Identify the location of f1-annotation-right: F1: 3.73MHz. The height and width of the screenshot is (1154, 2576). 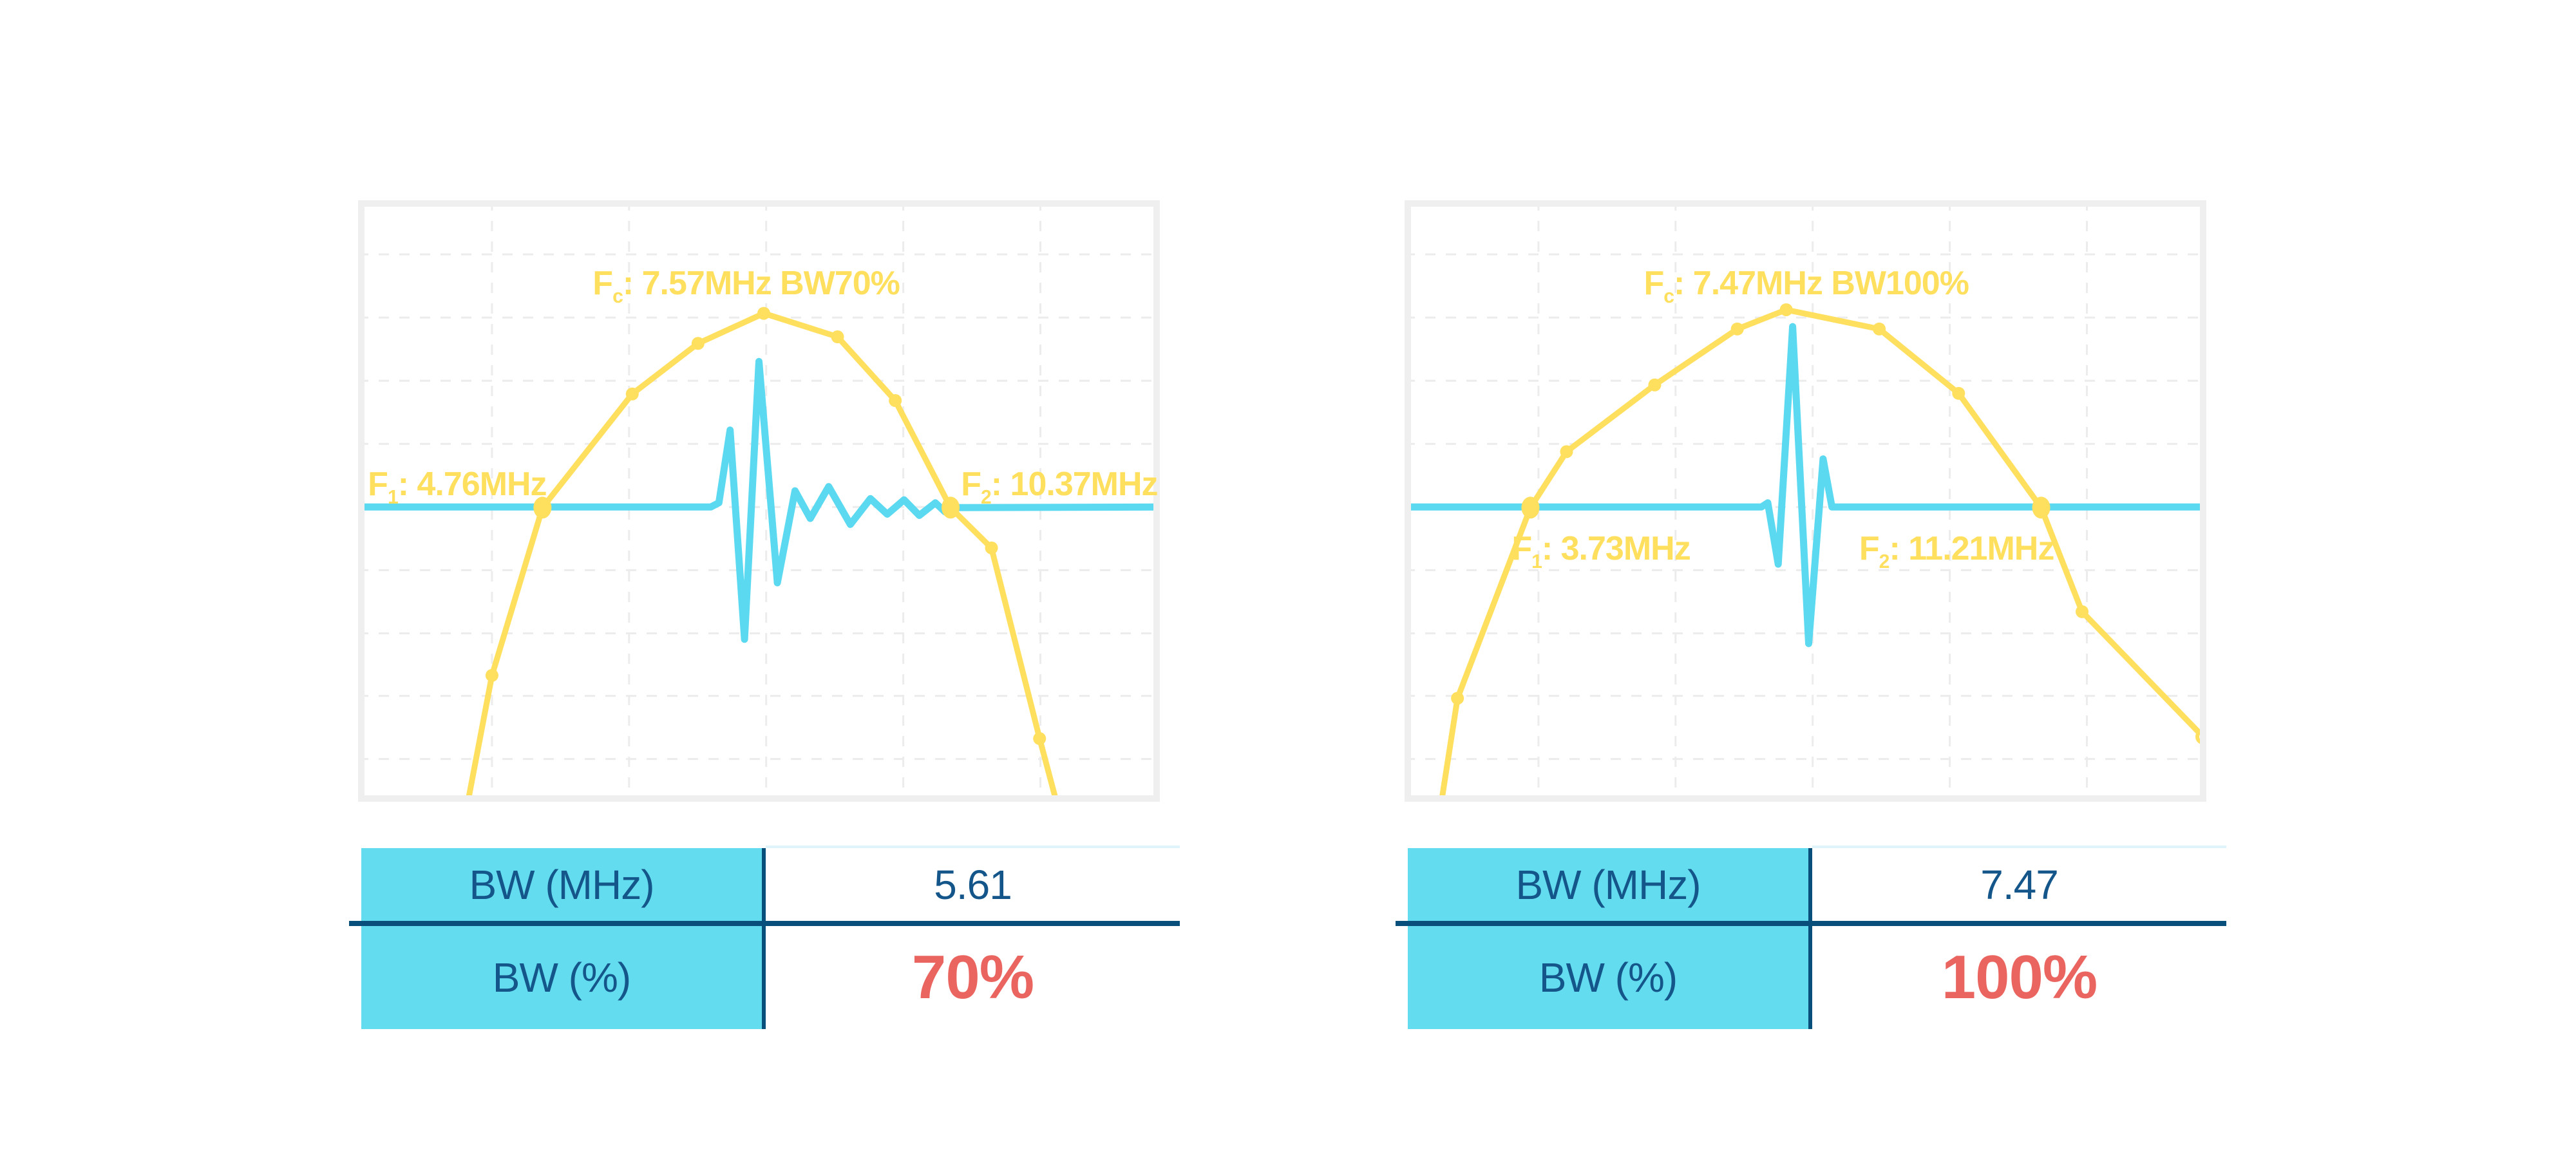
(1601, 552).